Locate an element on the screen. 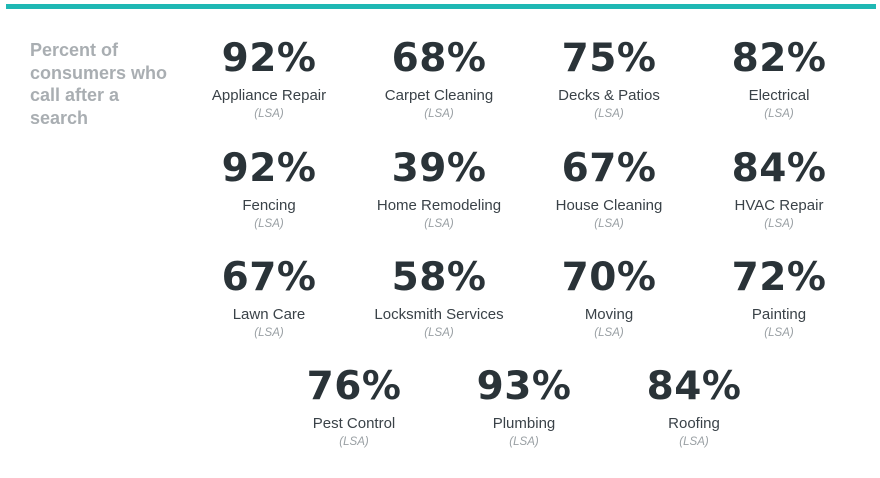 The width and height of the screenshot is (880, 478). stat-item: 39% Home Remodeling (LSA) is located at coordinates (439, 189).